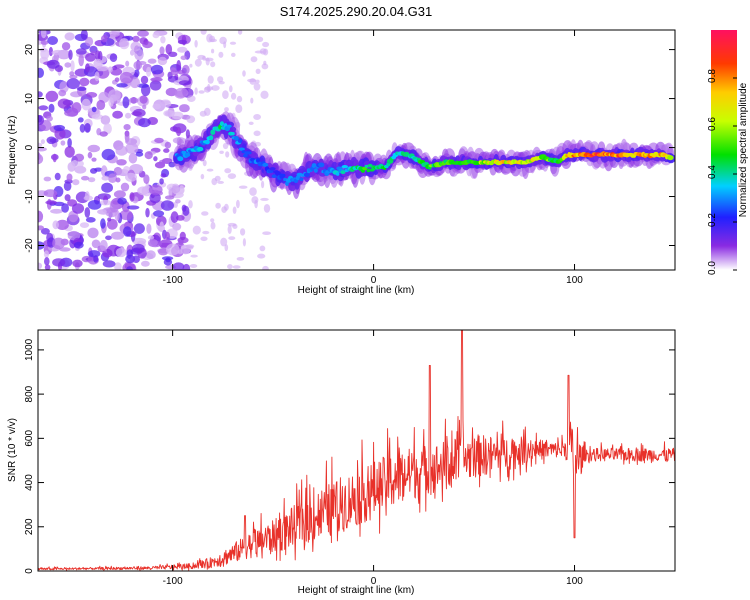 The width and height of the screenshot is (750, 600). I want to click on colorbar-tick-label: 0.2, so click(712, 220).